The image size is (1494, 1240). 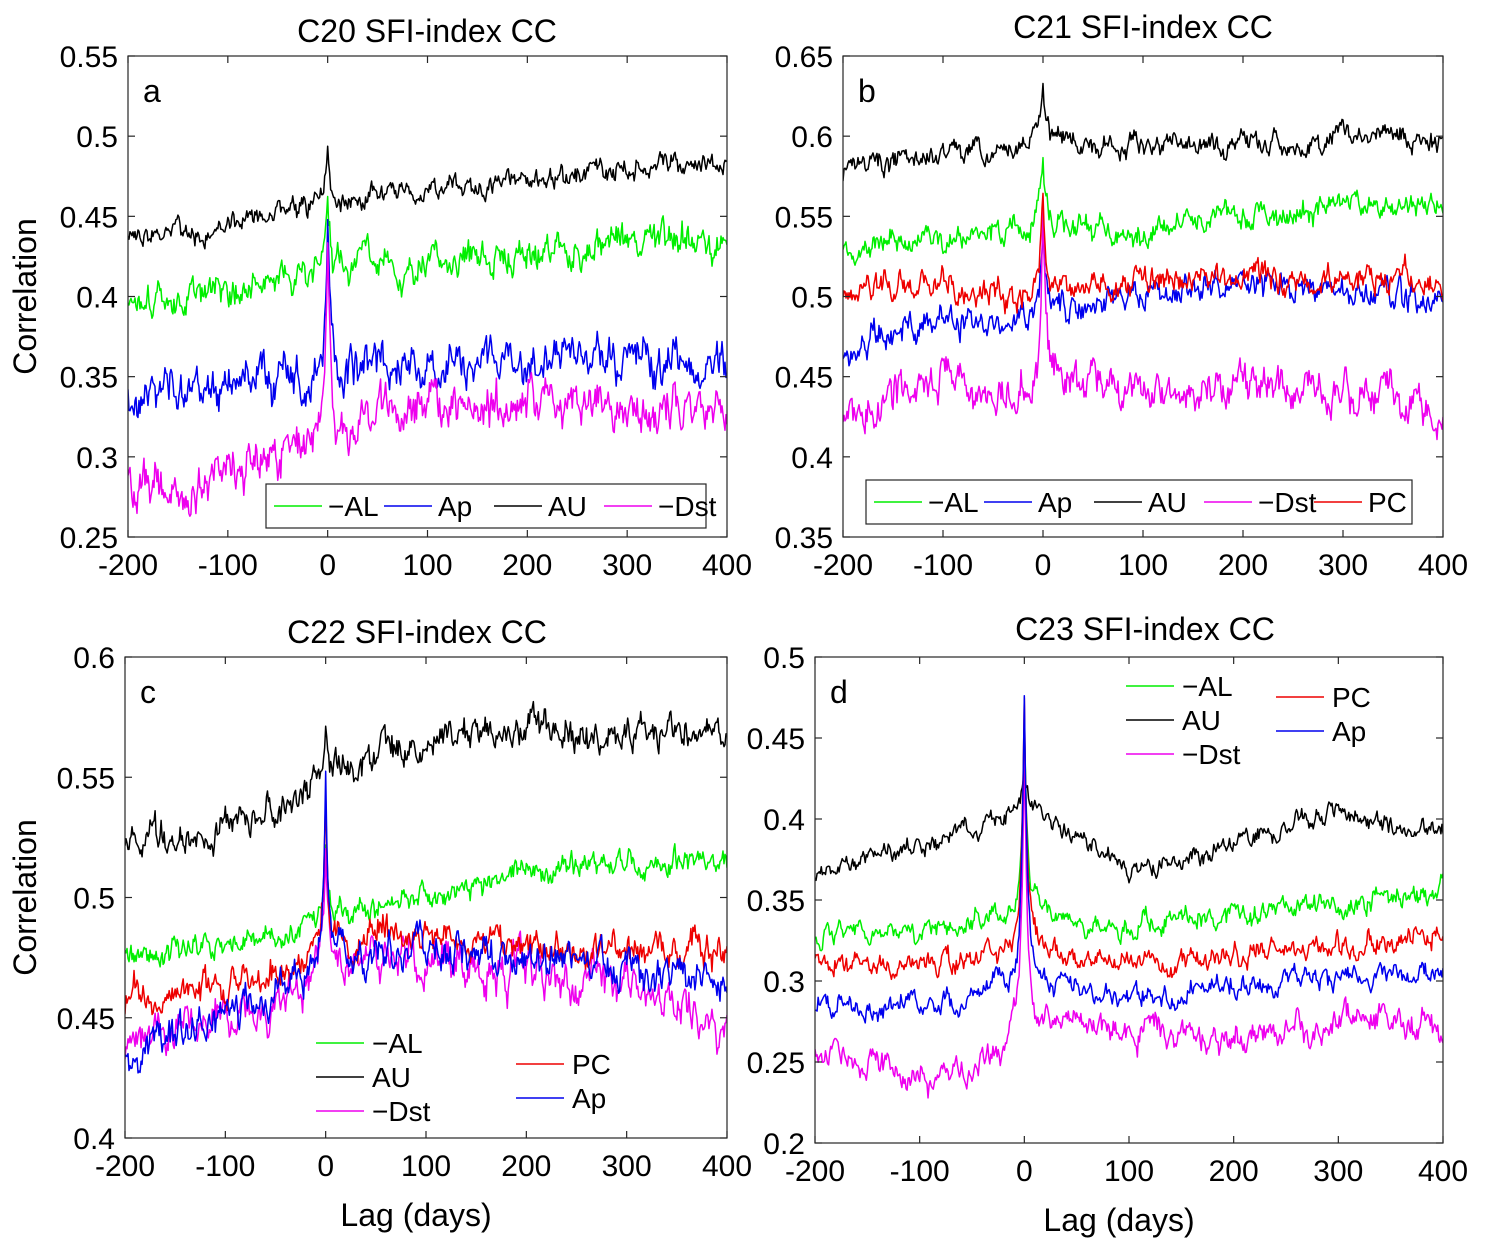 I want to click on panel-letter: d, so click(x=839, y=692).